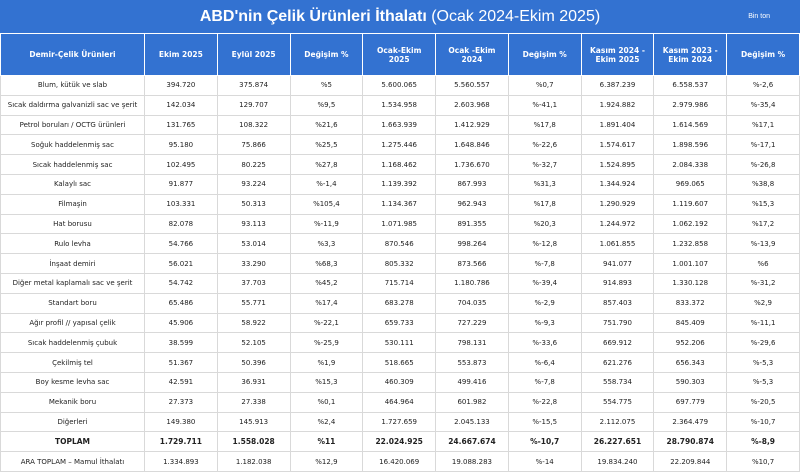 This screenshot has height=472, width=800. What do you see at coordinates (72, 422) in the screenshot?
I see `row-label: Diğerleri` at bounding box center [72, 422].